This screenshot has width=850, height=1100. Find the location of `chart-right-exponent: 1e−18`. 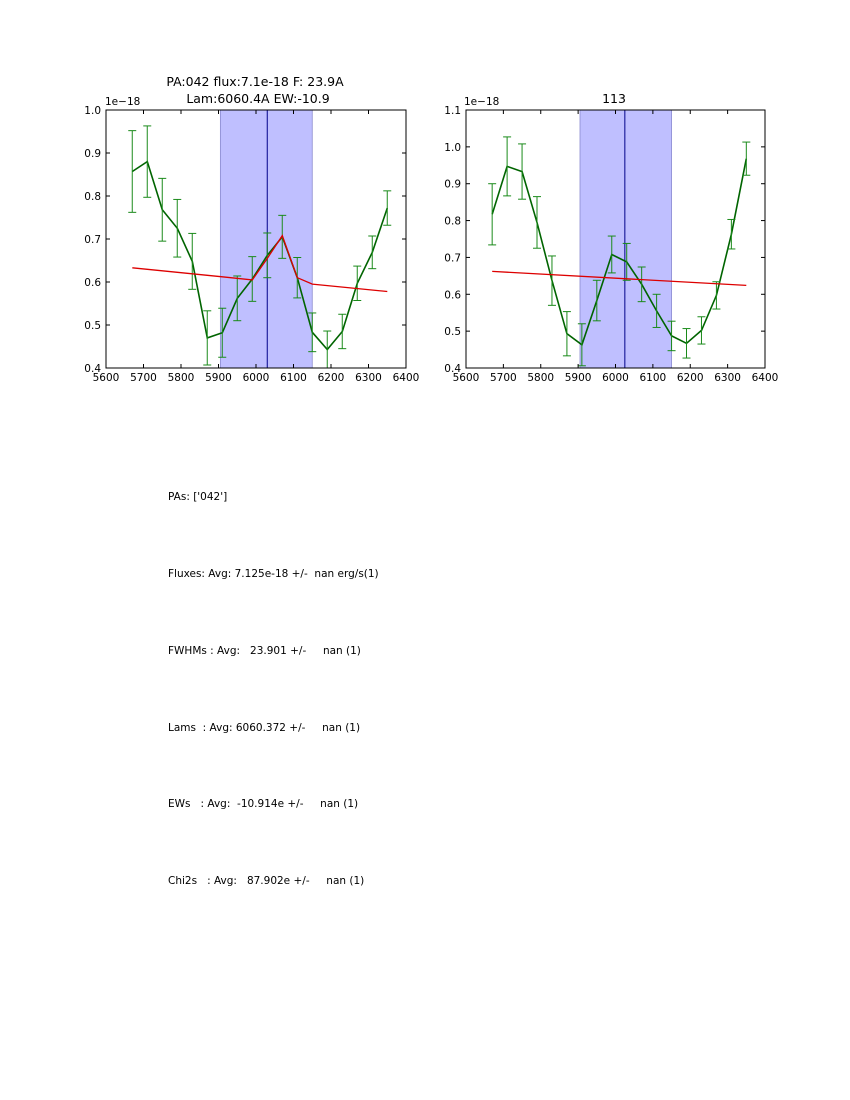

chart-right-exponent: 1e−18 is located at coordinates (481, 102).